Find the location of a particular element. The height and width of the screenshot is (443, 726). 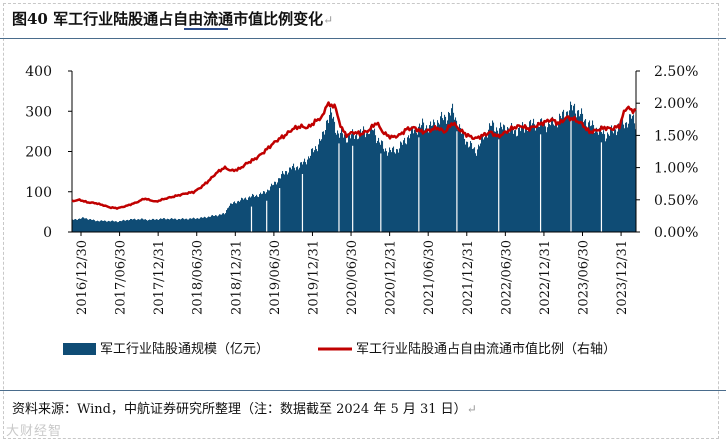

x-axis-tick-label: 2017/12/31 is located at coordinates (159, 277).